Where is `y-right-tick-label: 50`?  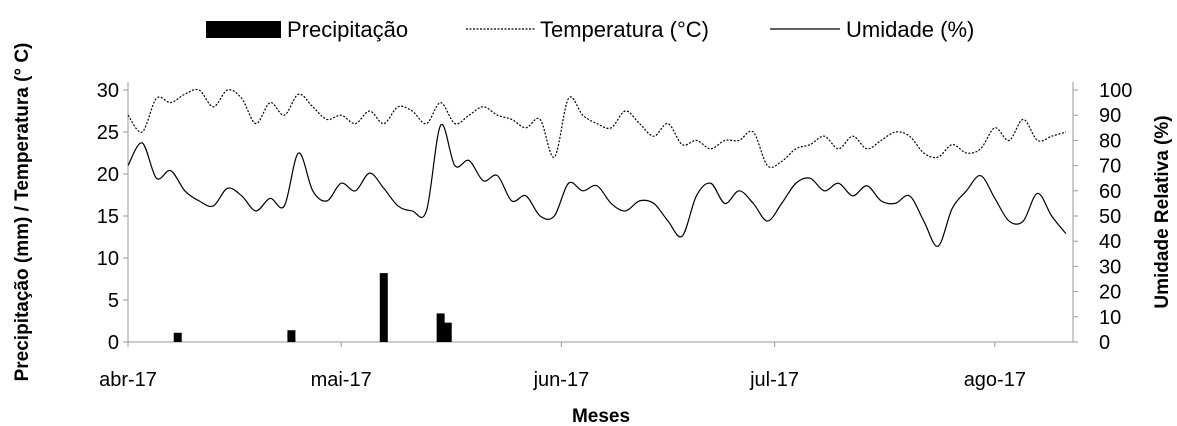 y-right-tick-label: 50 is located at coordinates (1110, 217).